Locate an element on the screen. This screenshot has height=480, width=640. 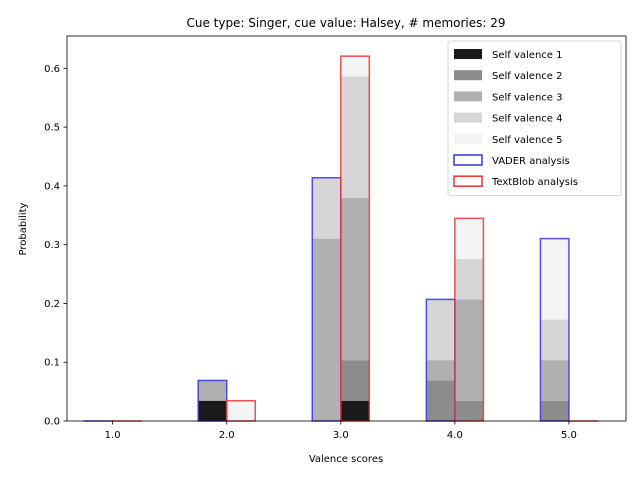
y-axis-title: Probability is located at coordinates (23, 228).